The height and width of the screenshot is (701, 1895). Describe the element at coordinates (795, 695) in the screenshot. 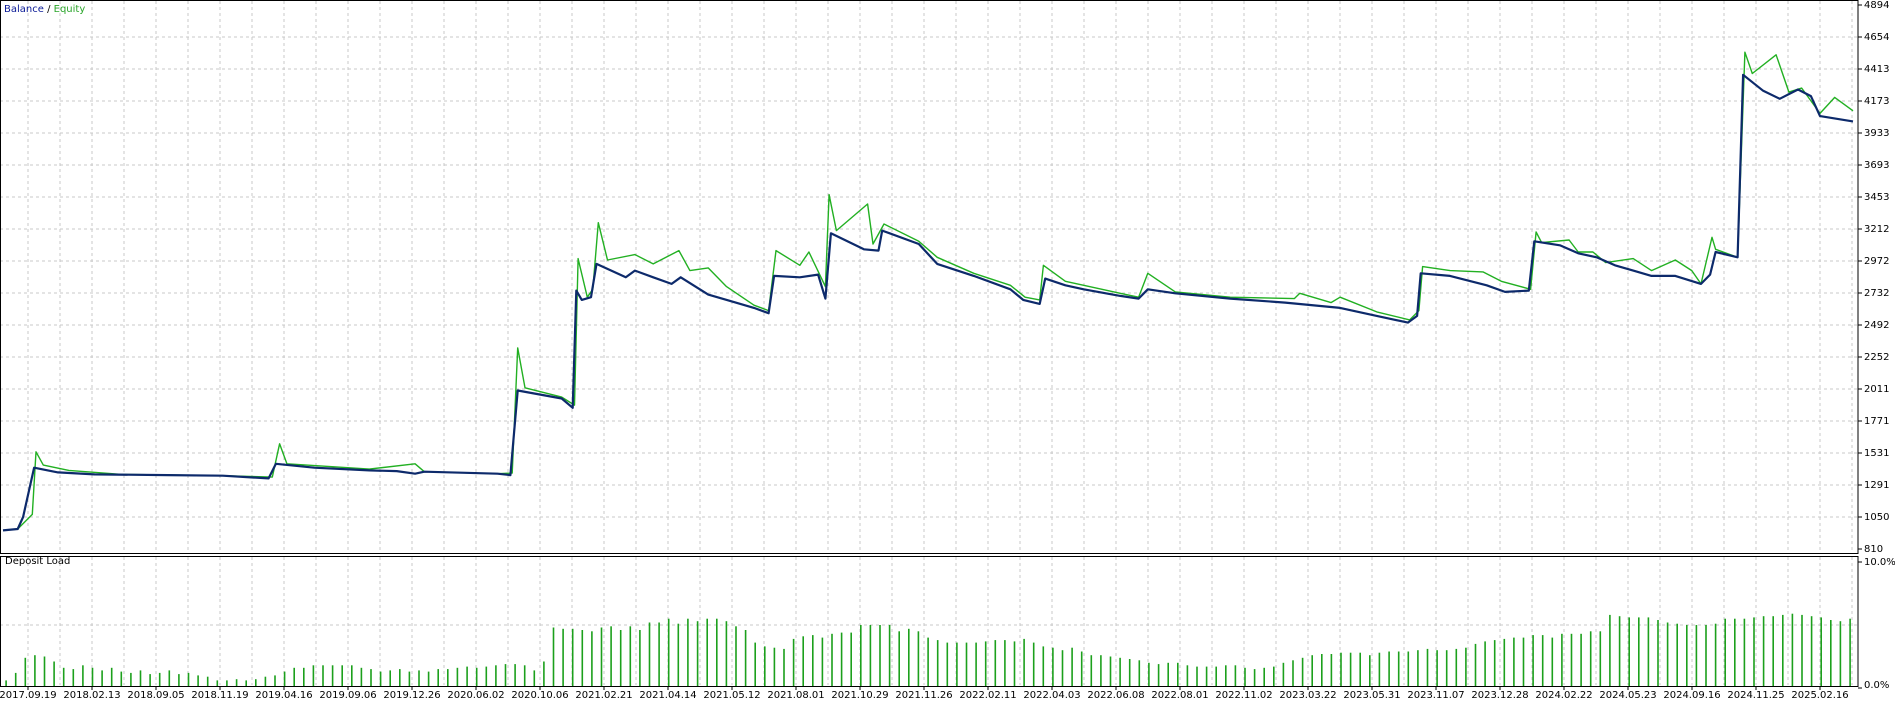

I see `x-tick-label: 2021.08.01` at that location.